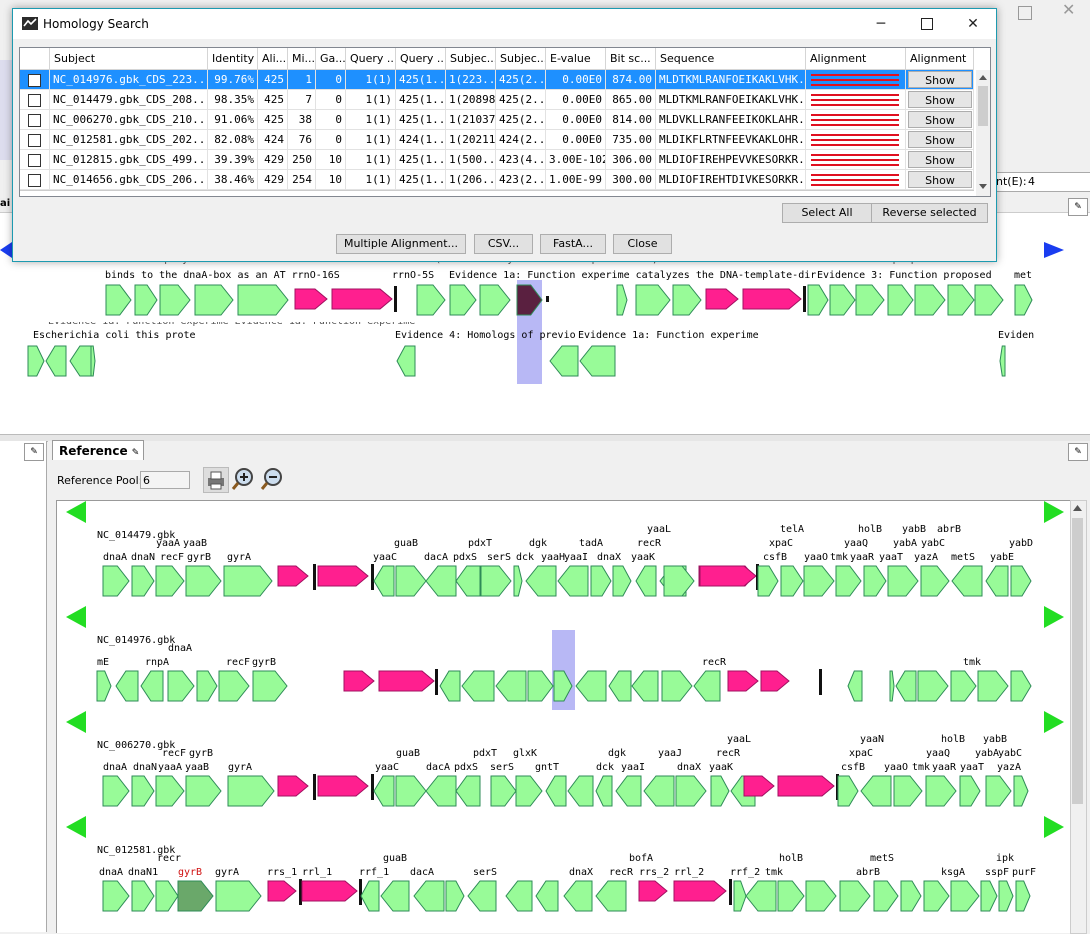 The width and height of the screenshot is (1090, 934). What do you see at coordinates (504, 24) in the screenshot?
I see `dialog-titlebar: Homology Search ─ ✕` at bounding box center [504, 24].